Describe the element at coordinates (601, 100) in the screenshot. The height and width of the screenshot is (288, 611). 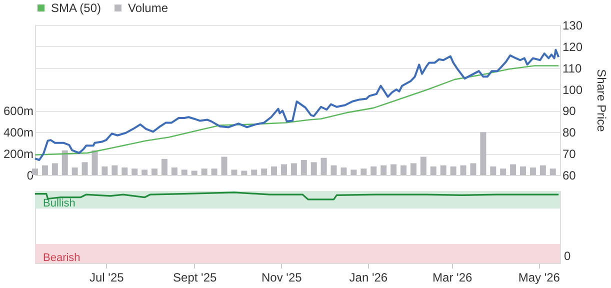
I see `y2-axis-title: Share Price` at that location.